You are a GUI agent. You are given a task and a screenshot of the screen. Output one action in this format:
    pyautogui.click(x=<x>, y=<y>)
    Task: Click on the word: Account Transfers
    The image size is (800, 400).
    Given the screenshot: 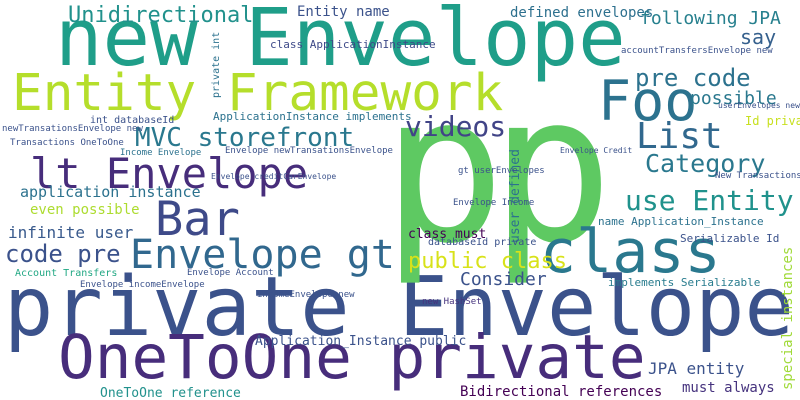 What is the action you would take?
    pyautogui.click(x=66, y=273)
    